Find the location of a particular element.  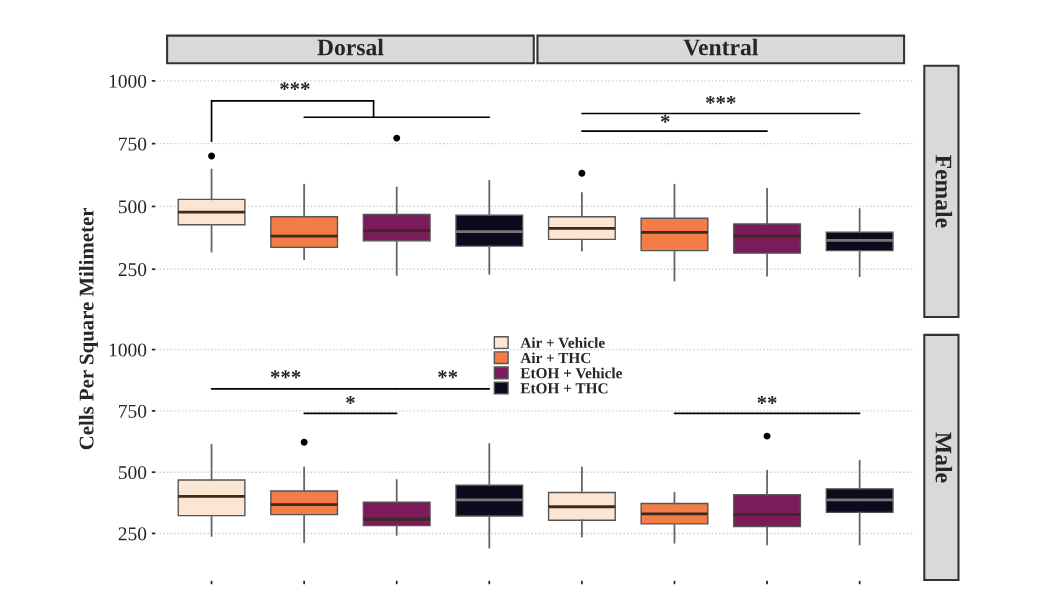

text: Ventral is located at coordinates (720, 47).